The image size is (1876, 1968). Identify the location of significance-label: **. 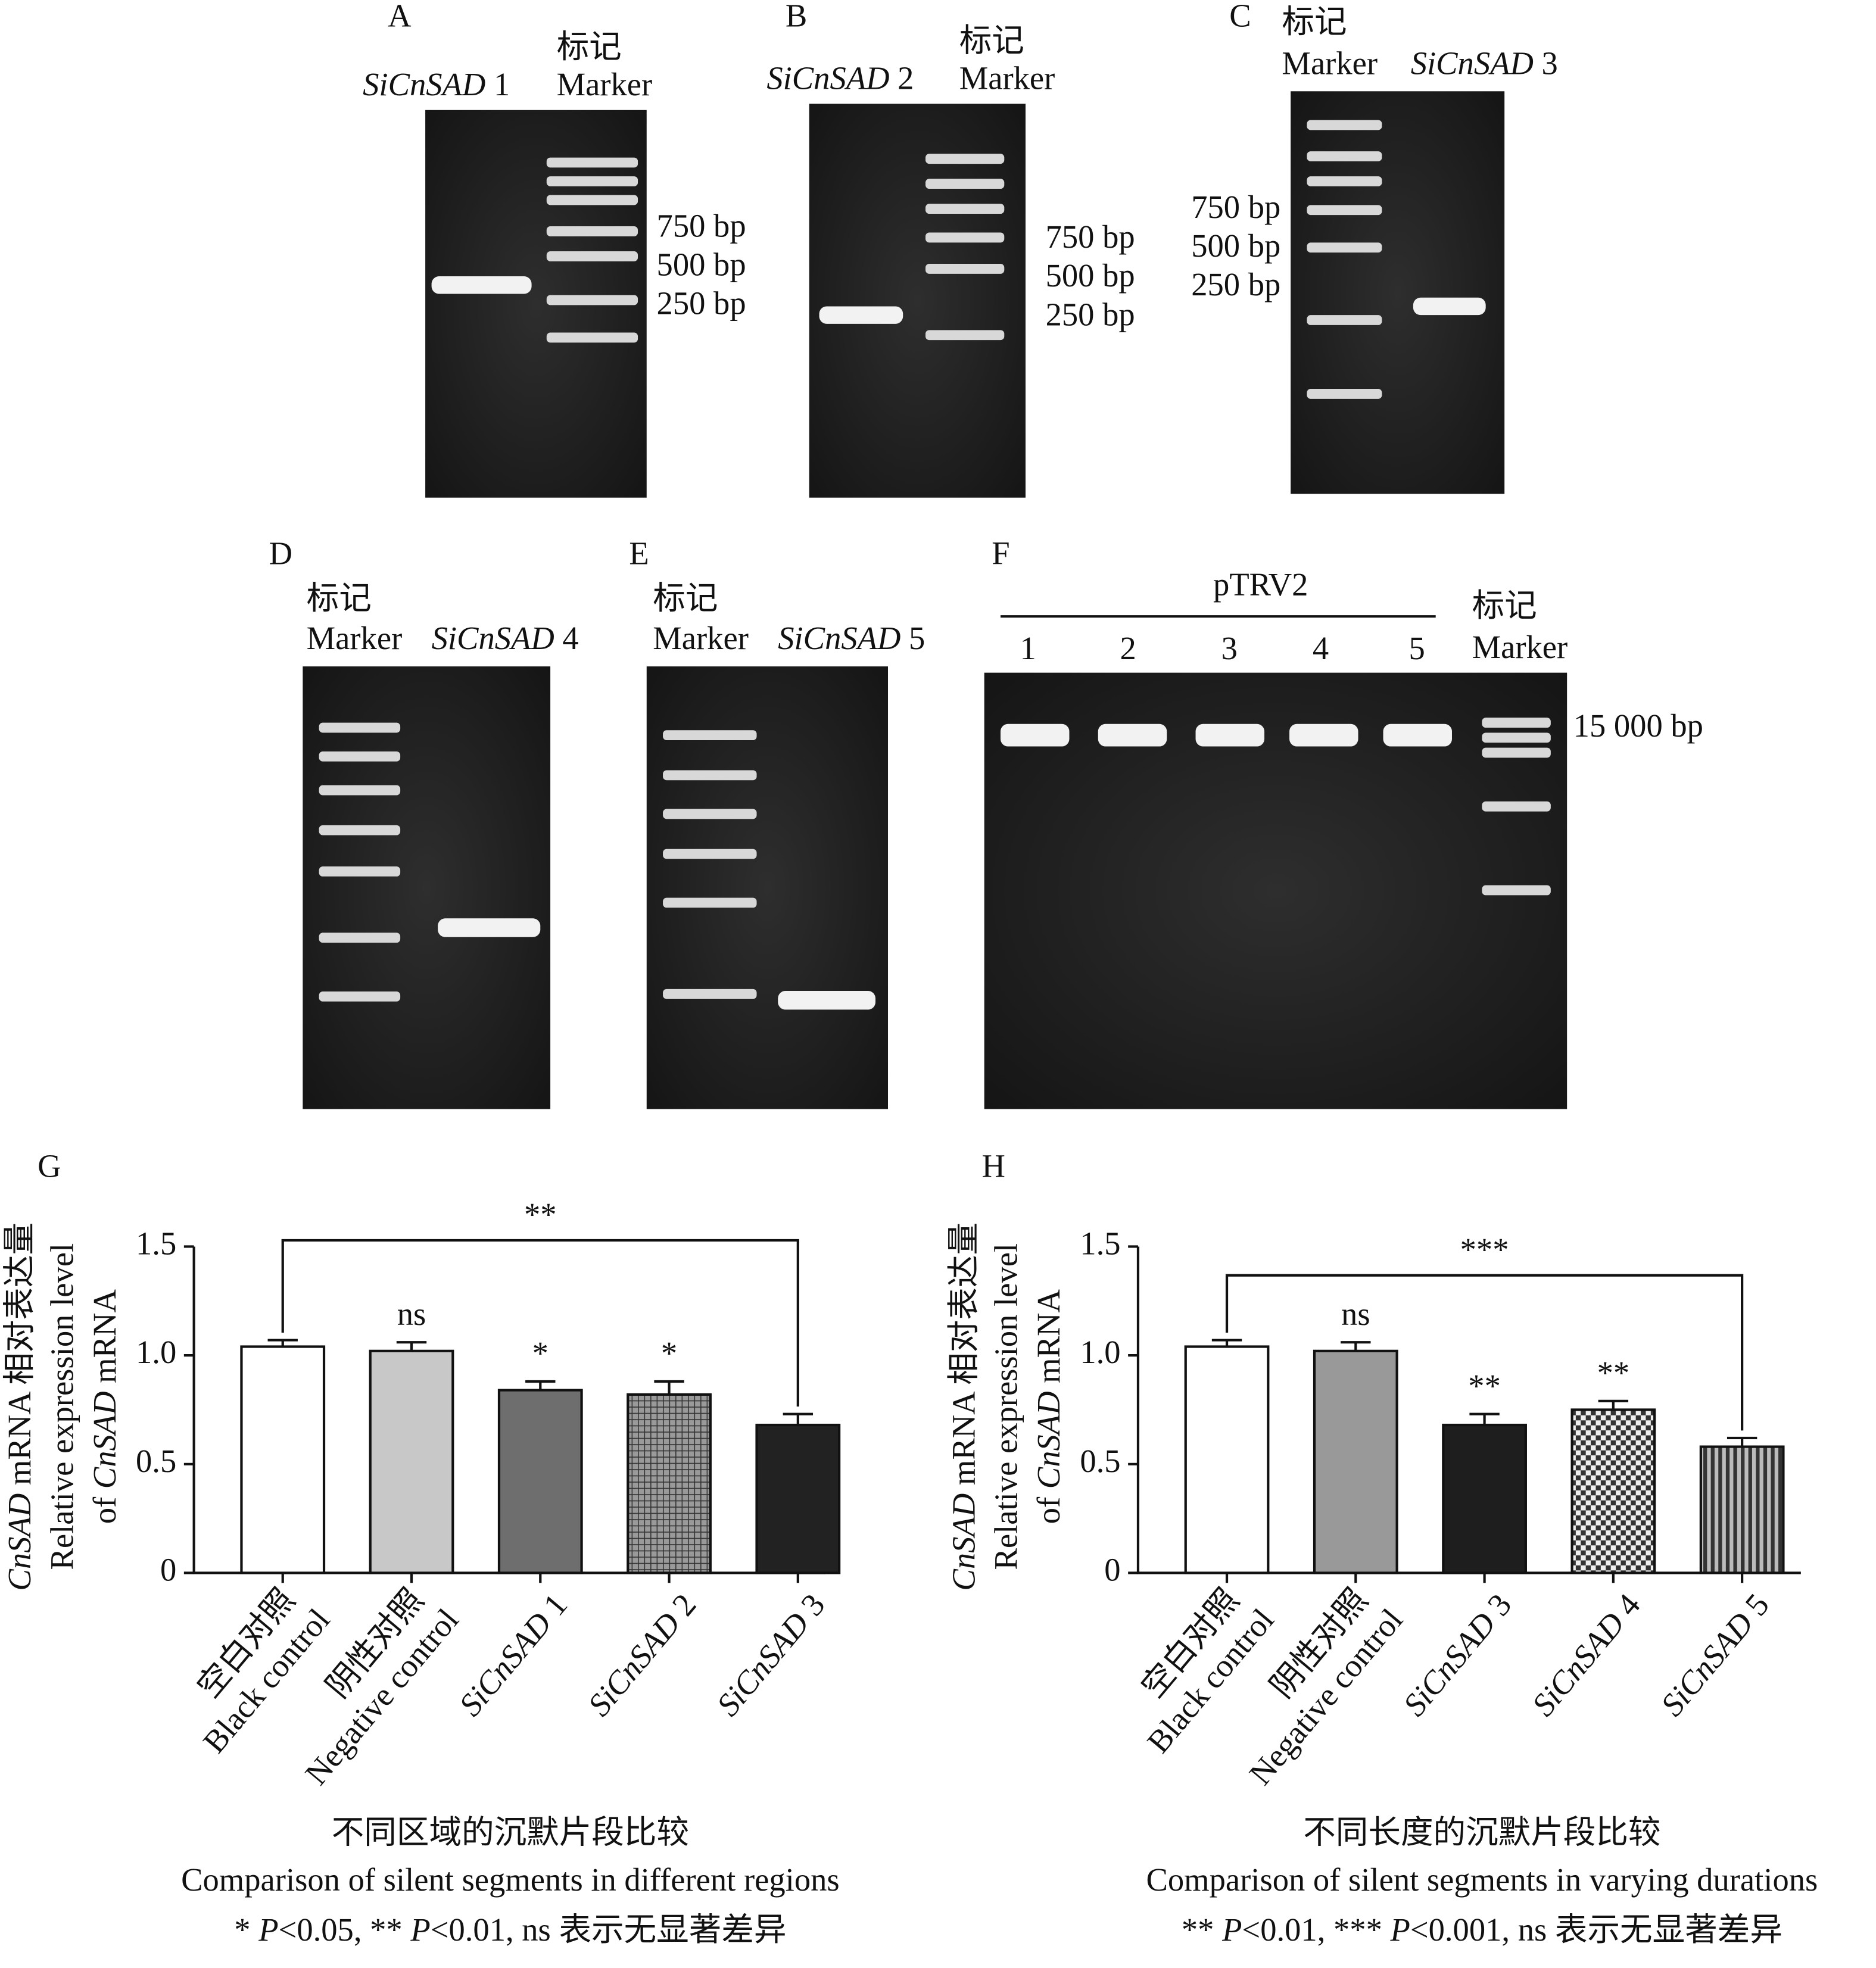
(1484, 1386).